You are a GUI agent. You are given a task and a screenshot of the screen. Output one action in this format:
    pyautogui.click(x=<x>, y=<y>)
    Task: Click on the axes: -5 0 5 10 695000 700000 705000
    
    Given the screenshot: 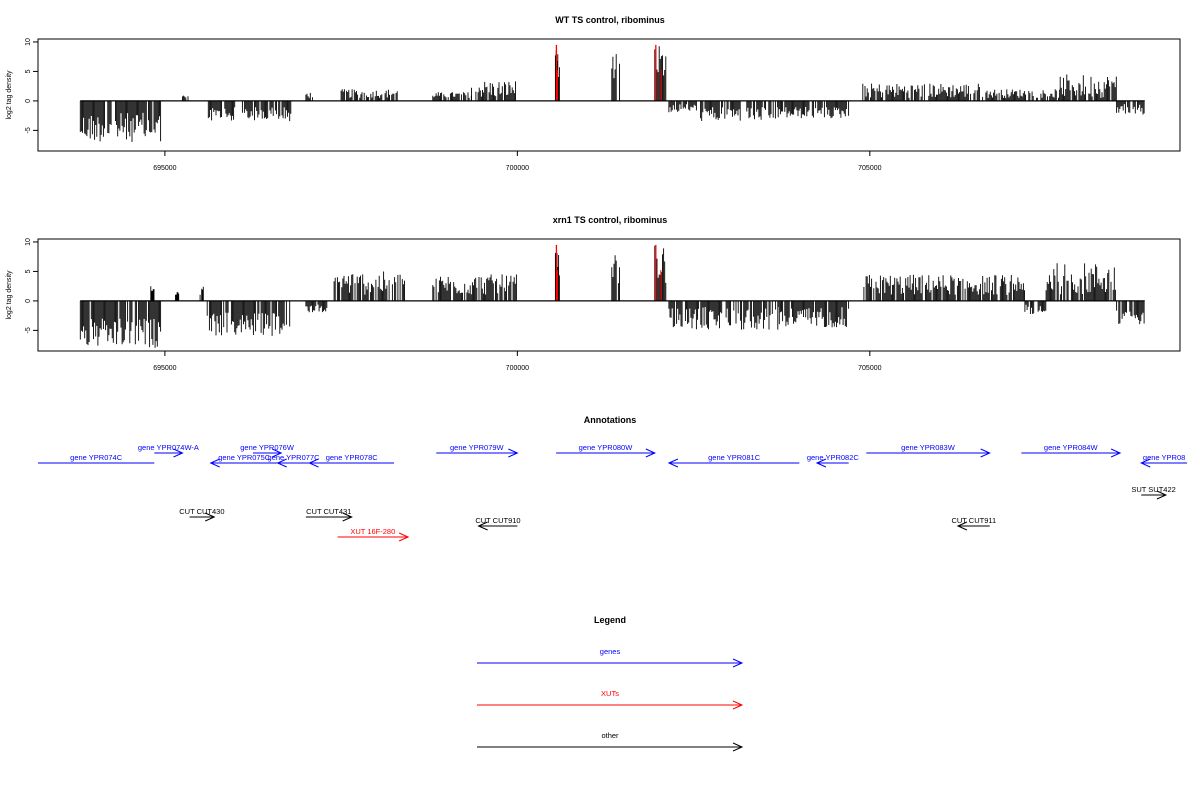 What is the action you would take?
    pyautogui.click(x=453, y=305)
    